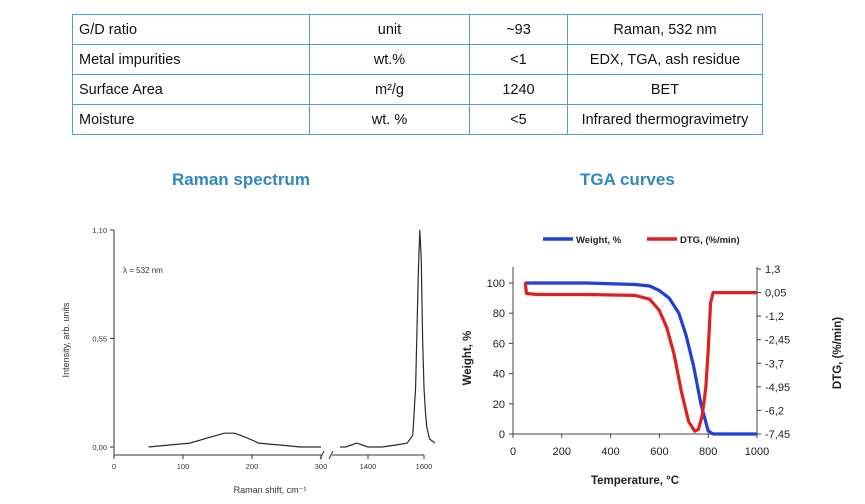 This screenshot has height=504, width=865. I want to click on y2-axis-label: DTG, (%/min), so click(838, 353).